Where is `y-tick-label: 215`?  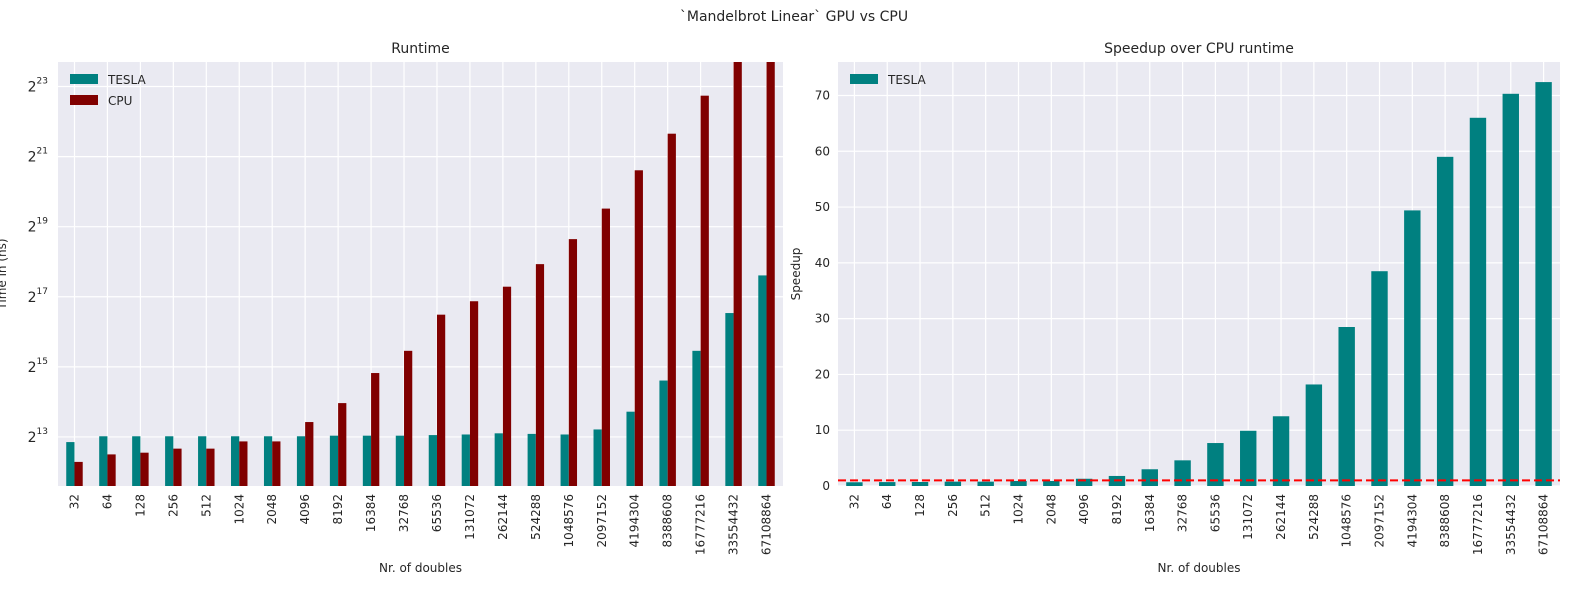
y-tick-label: 215 is located at coordinates (38, 366).